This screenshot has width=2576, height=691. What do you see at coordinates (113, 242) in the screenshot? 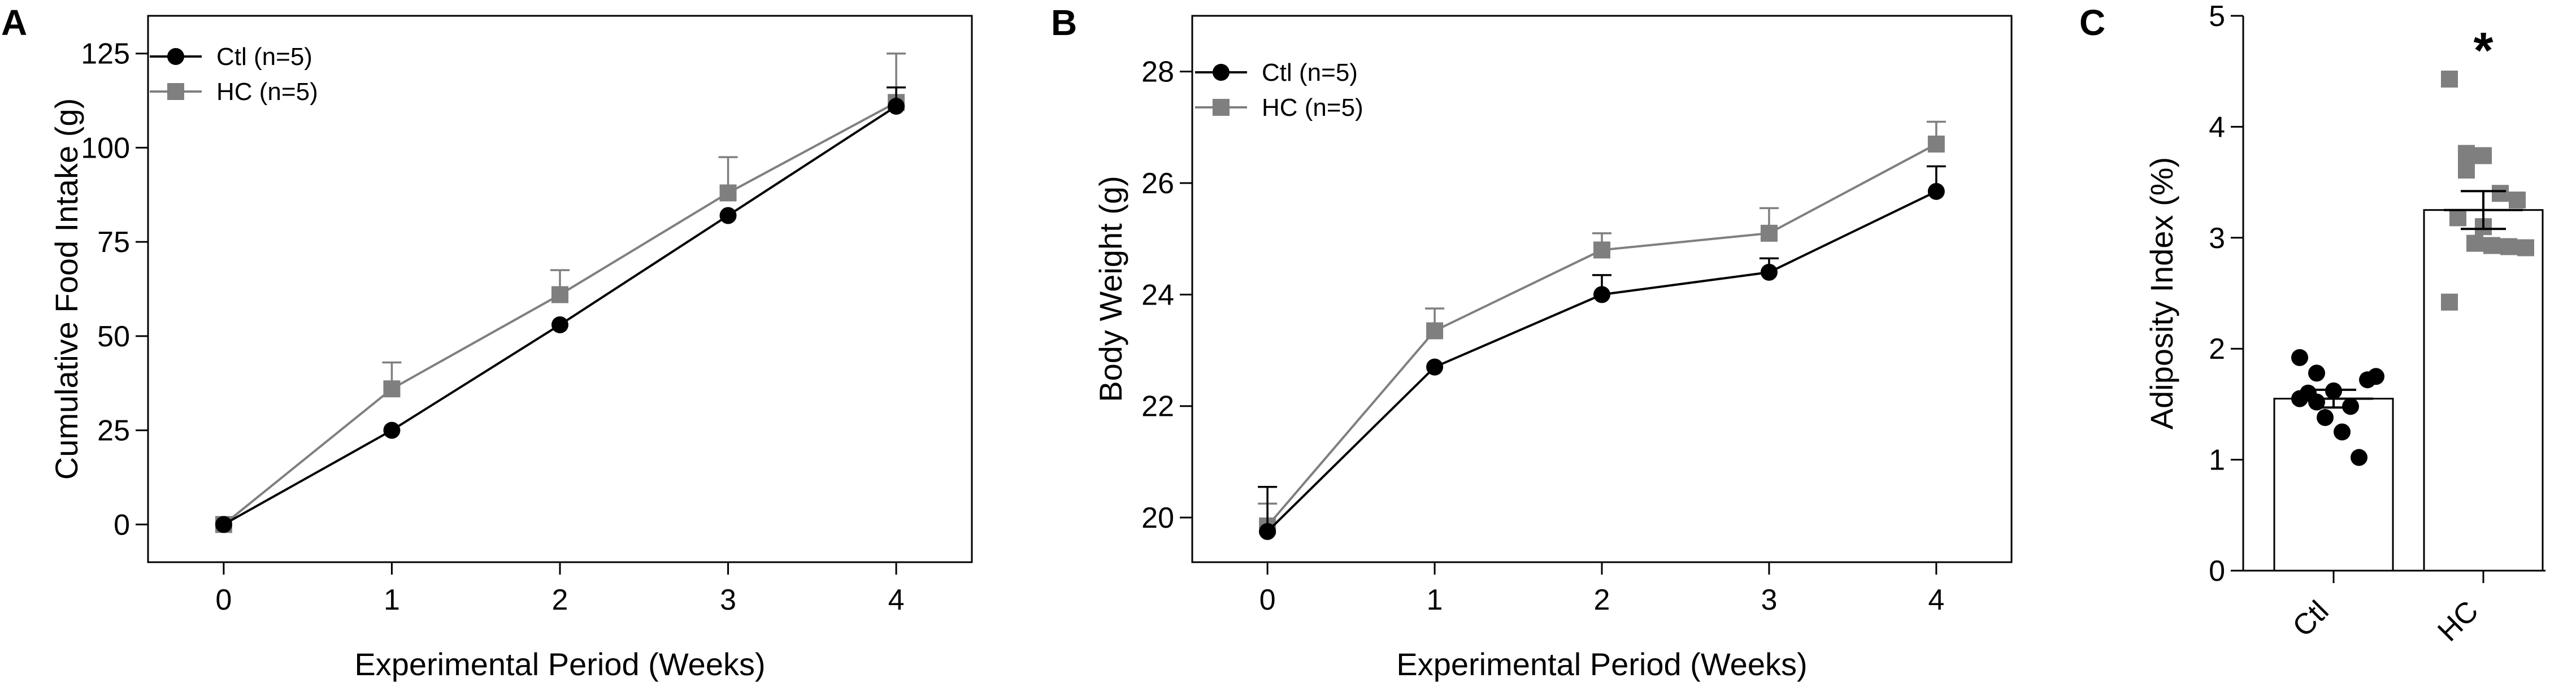
I see `y-tick-label: 75` at bounding box center [113, 242].